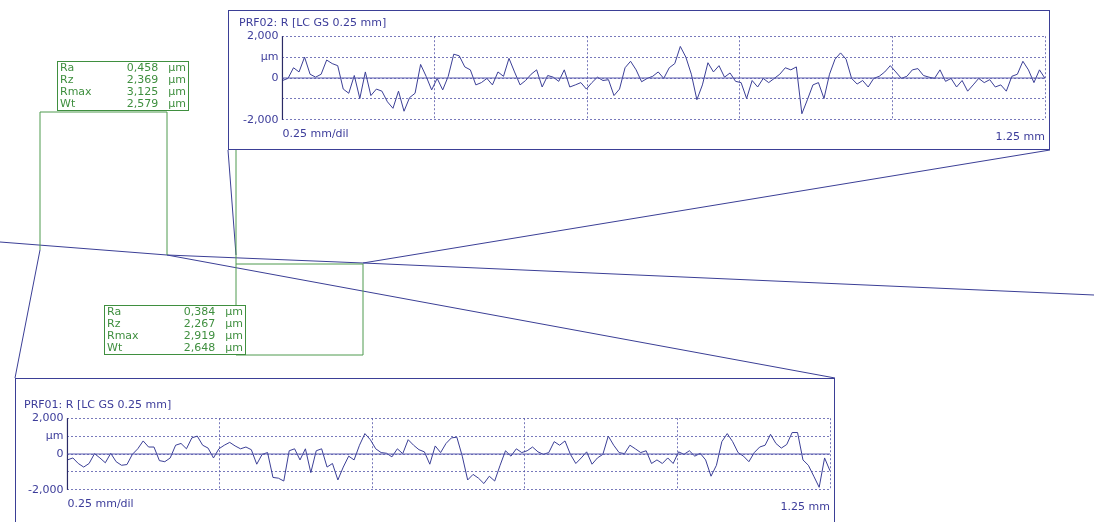  Describe the element at coordinates (142, 67) in the screenshot. I see `text: 0,458` at that location.